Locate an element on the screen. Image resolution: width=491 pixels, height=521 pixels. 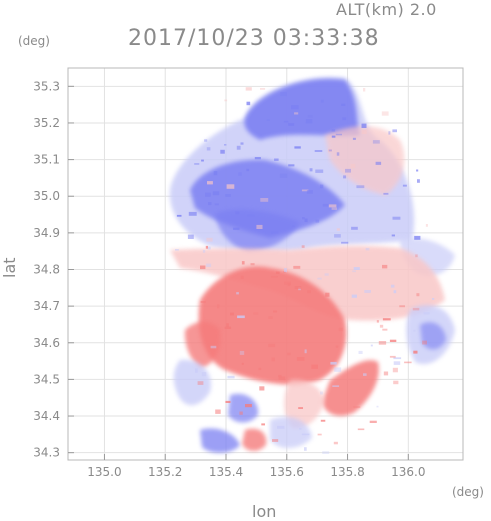
y-tick-label: 34.9 is located at coordinates (46, 233).